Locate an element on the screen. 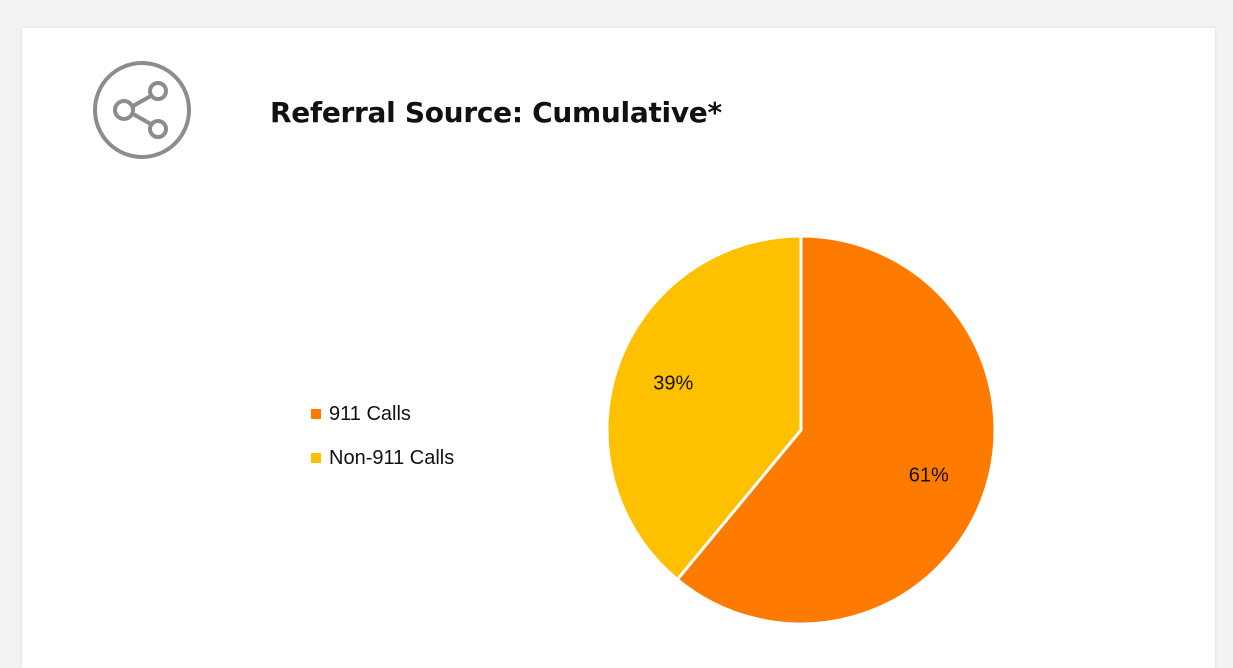  legend-label-911-calls: 911 Calls is located at coordinates (370, 413).